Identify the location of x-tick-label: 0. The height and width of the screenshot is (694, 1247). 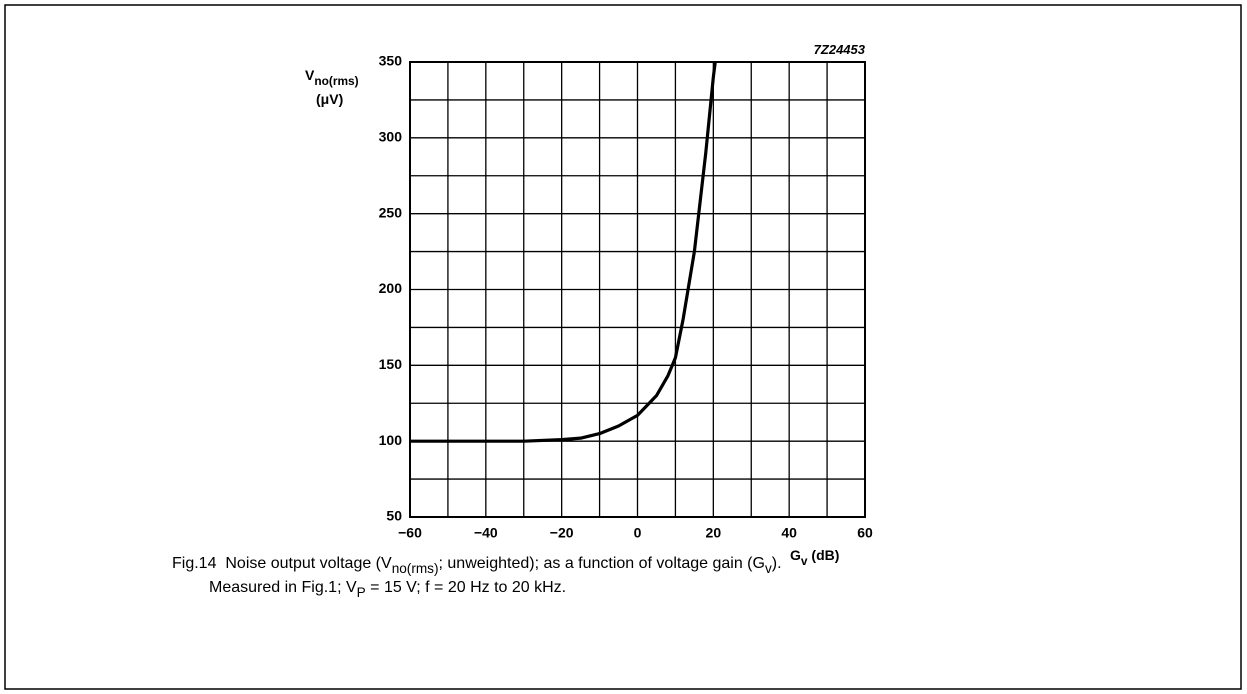
(638, 533).